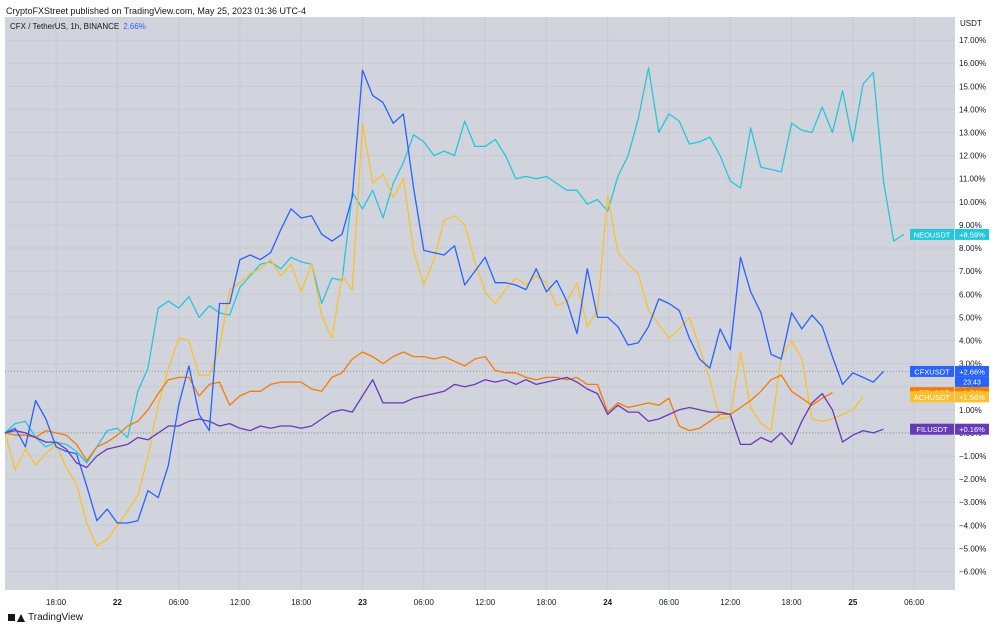  Describe the element at coordinates (972, 548) in the screenshot. I see `y-tick-label: −5.00%` at that location.